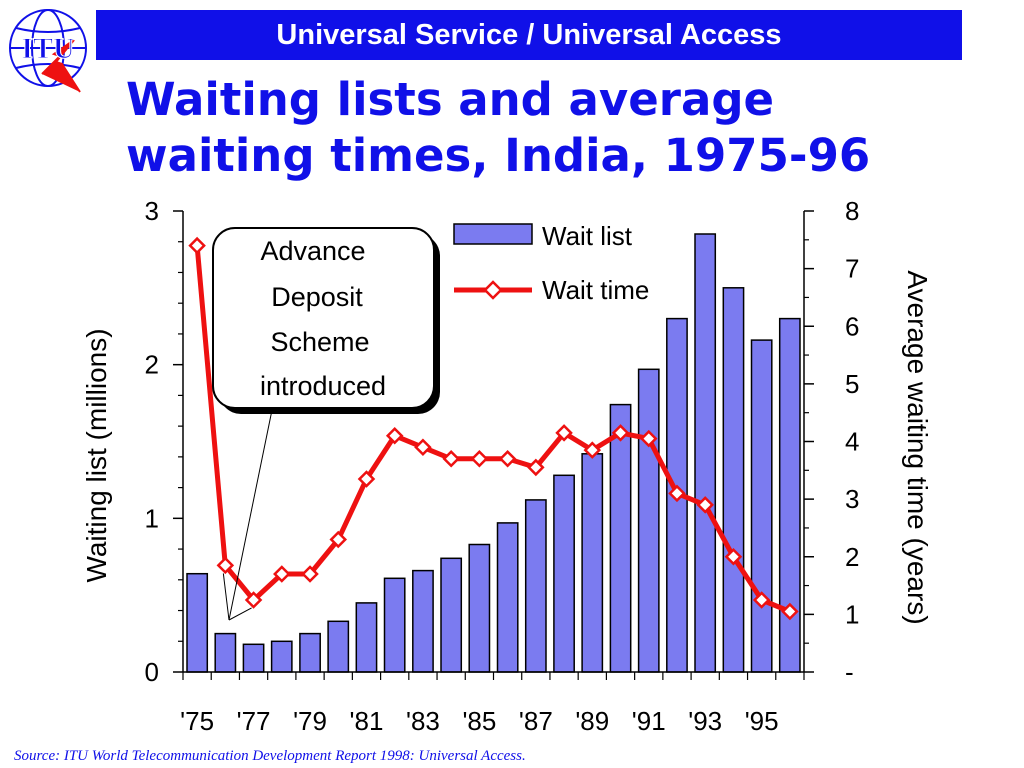 The height and width of the screenshot is (768, 1024). What do you see at coordinates (761, 600) in the screenshot?
I see `wait-time-marker-1995` at bounding box center [761, 600].